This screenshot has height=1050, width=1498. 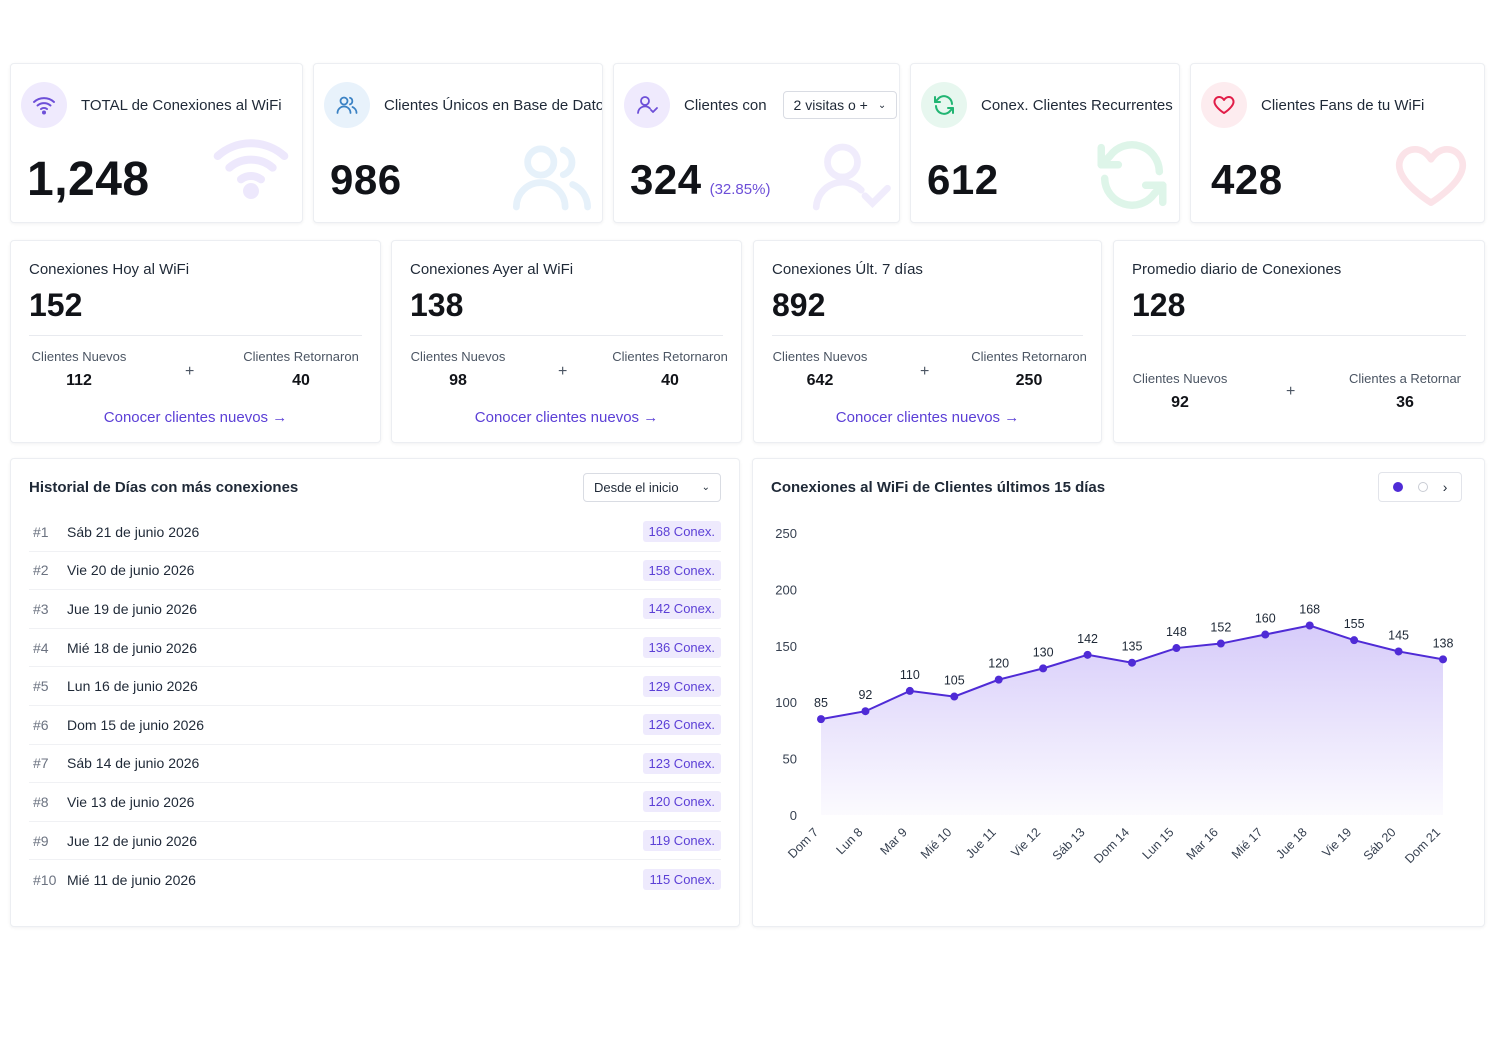 I want to click on returning-clients-value: 250, so click(x=1029, y=380).